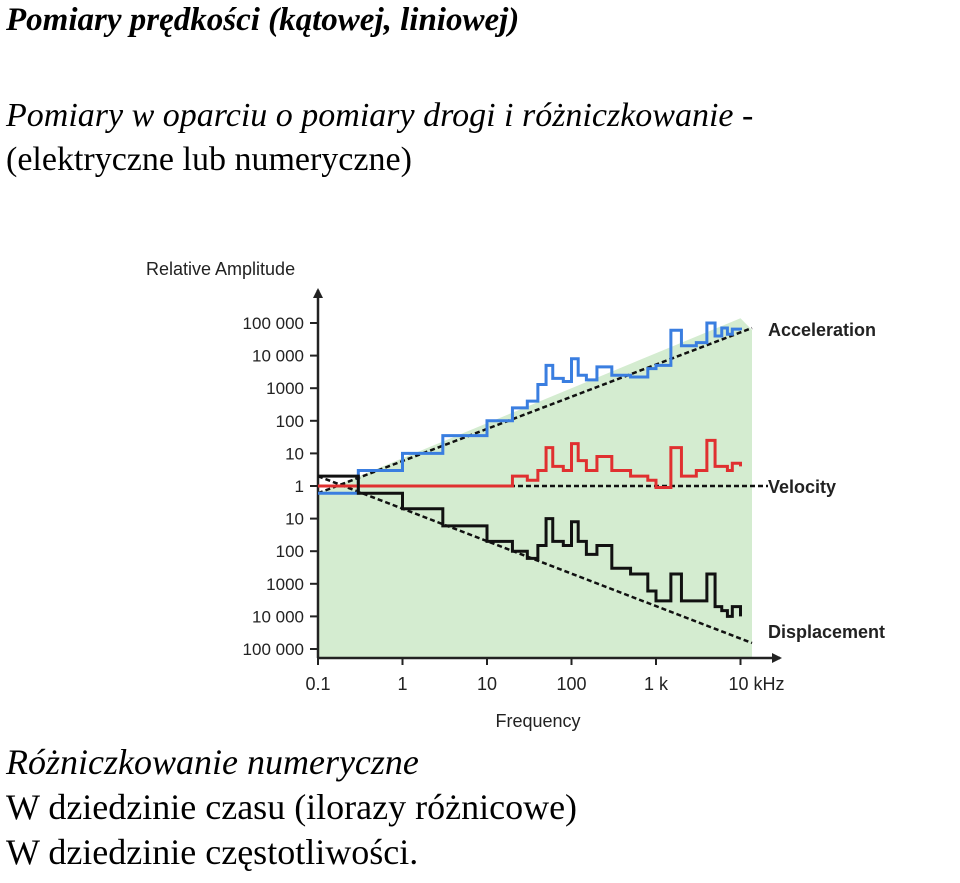 This screenshot has width=960, height=883. I want to click on x-axis-title: Frequency, so click(537, 721).